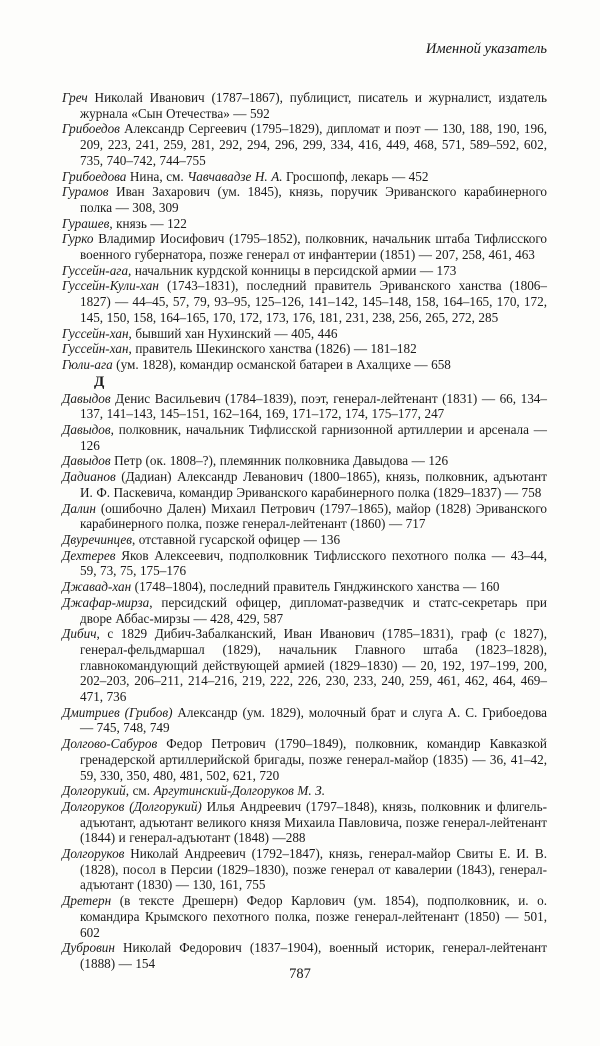 This screenshot has width=600, height=1046. What do you see at coordinates (110, 744) in the screenshot?
I see `entry-headword: Долгово-Сабуров` at bounding box center [110, 744].